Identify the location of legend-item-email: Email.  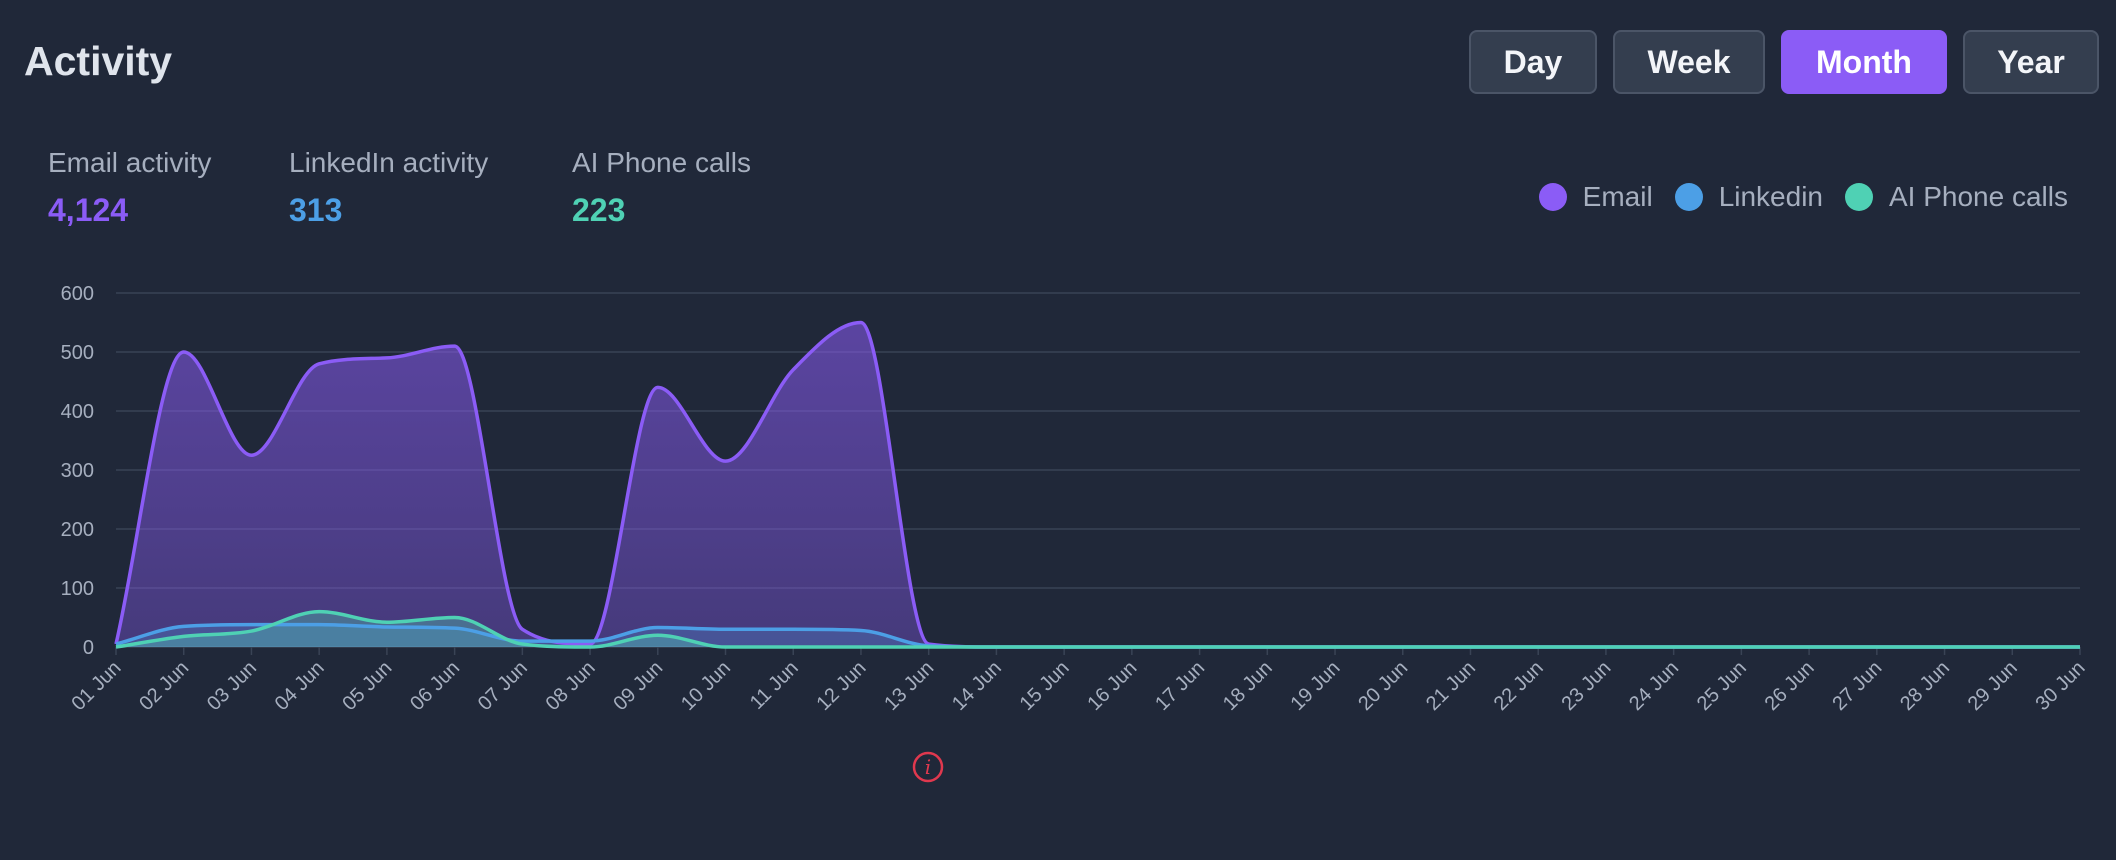
(1595, 197).